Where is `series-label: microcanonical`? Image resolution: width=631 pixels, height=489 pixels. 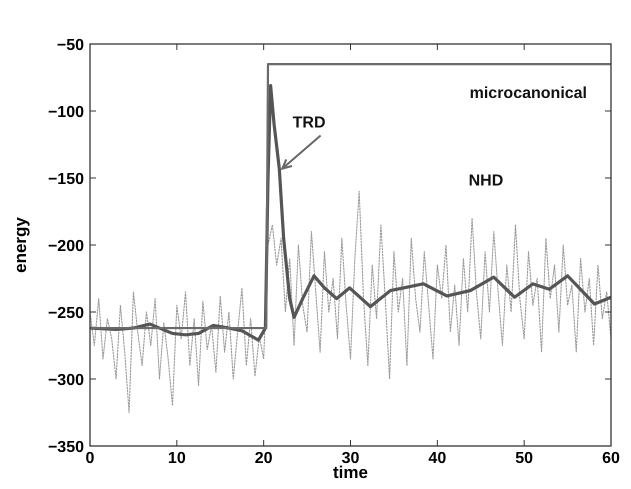 series-label: microcanonical is located at coordinates (528, 93).